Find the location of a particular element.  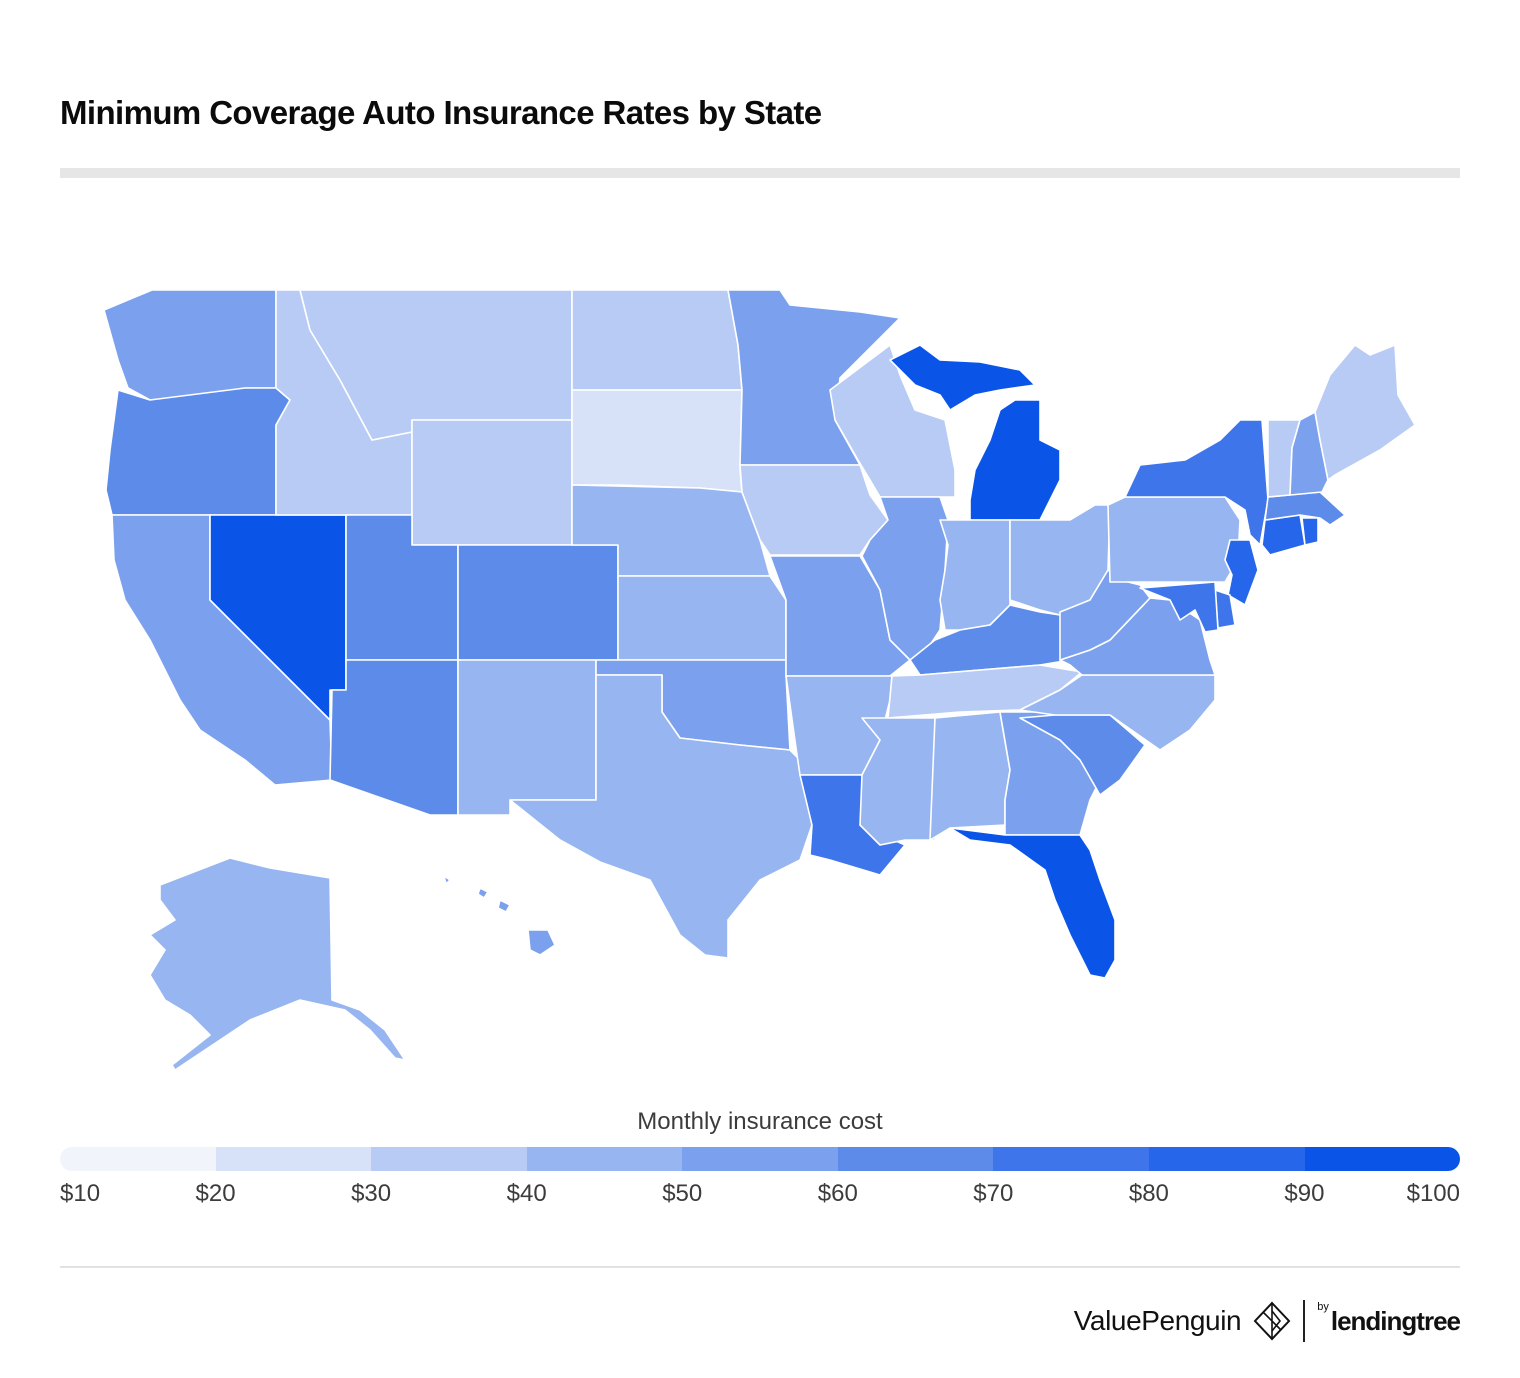

title-divider is located at coordinates (760, 173).